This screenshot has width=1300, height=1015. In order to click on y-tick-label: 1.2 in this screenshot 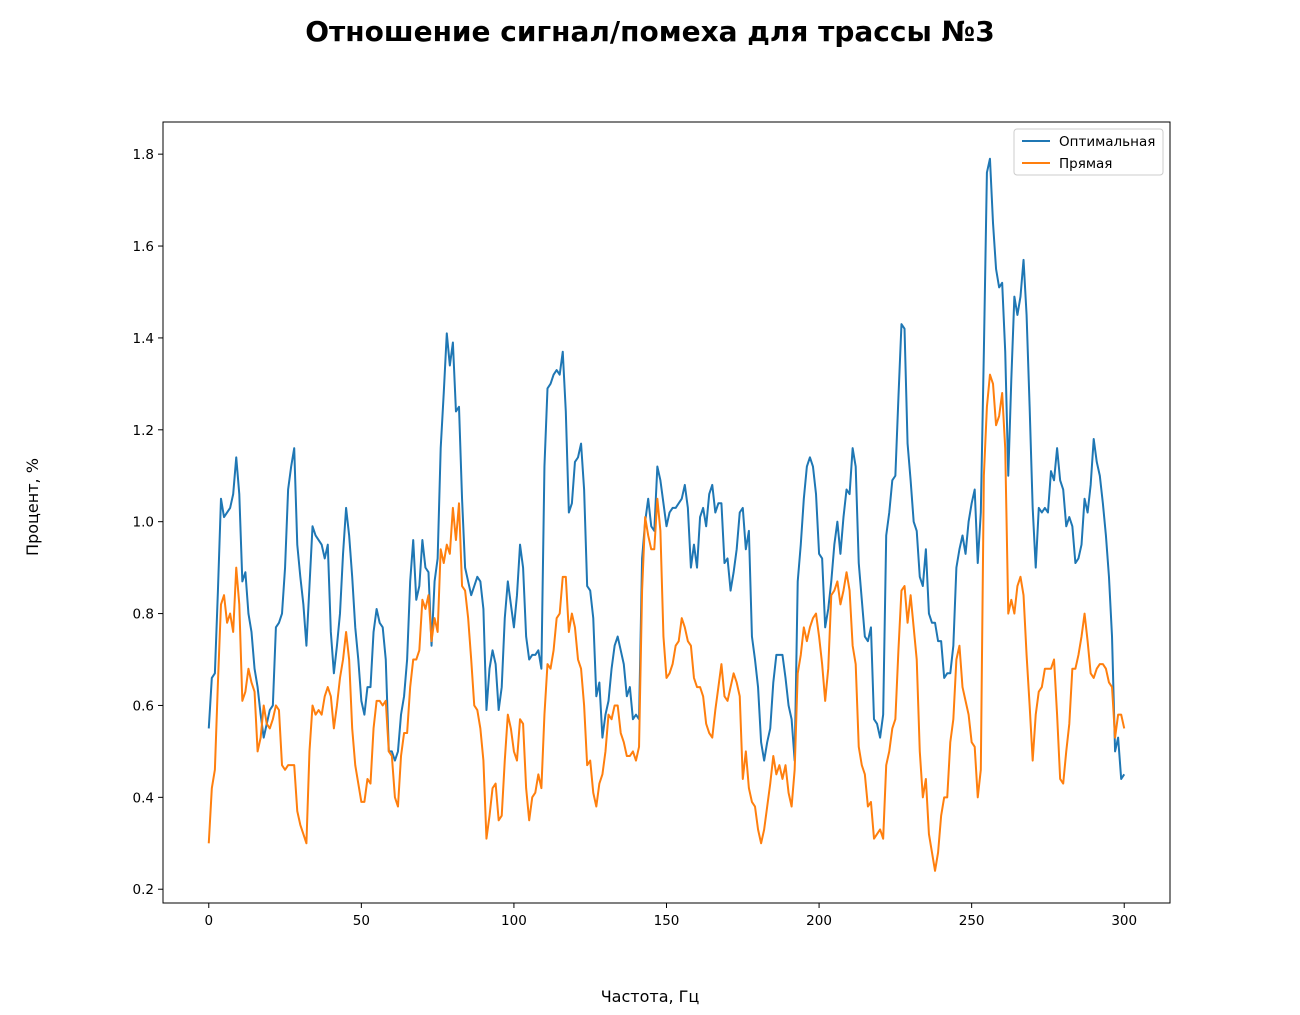, I will do `click(143, 431)`.